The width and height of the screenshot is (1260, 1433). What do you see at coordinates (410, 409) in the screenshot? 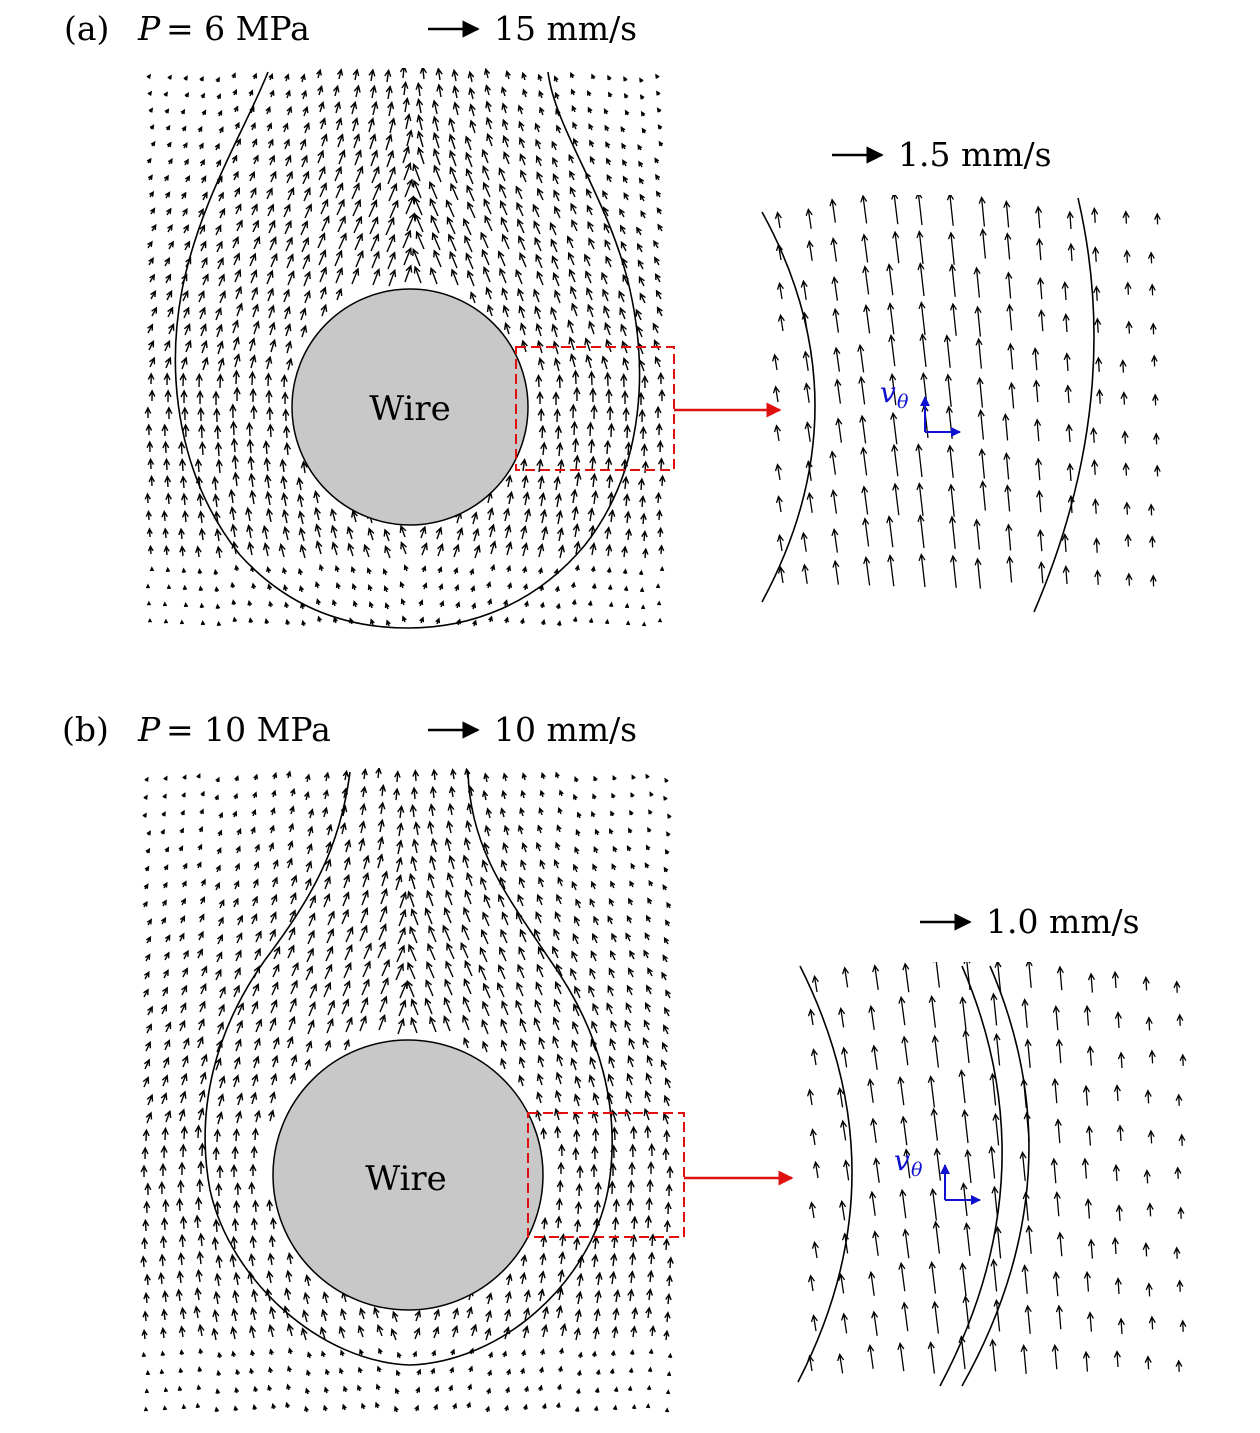
I see `panel-a-wire-label: Wire` at bounding box center [410, 409].